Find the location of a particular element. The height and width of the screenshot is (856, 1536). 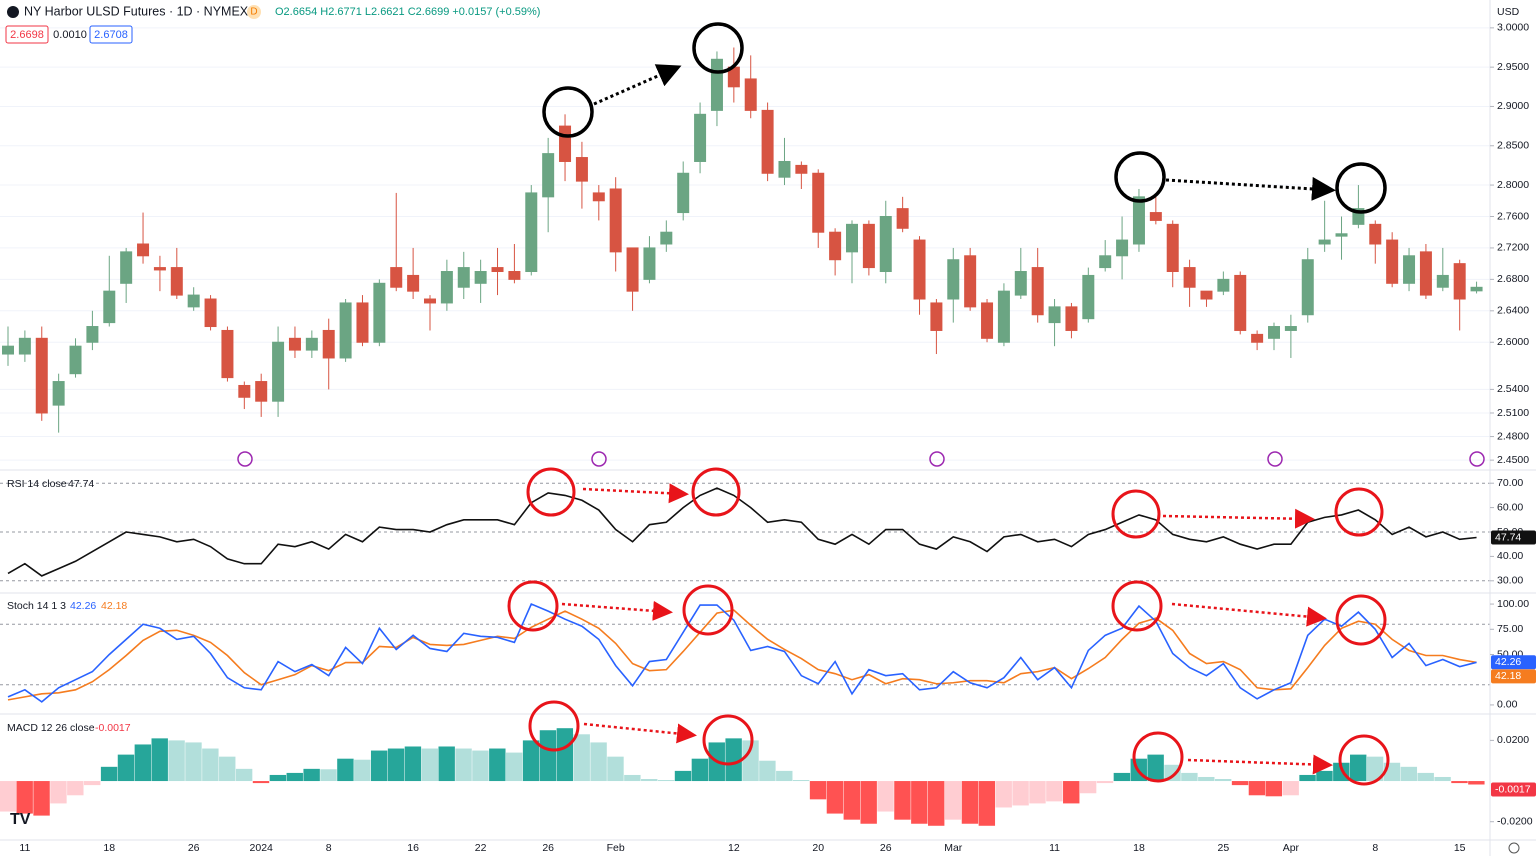

y-tick-label: 40.00 is located at coordinates (1510, 556).